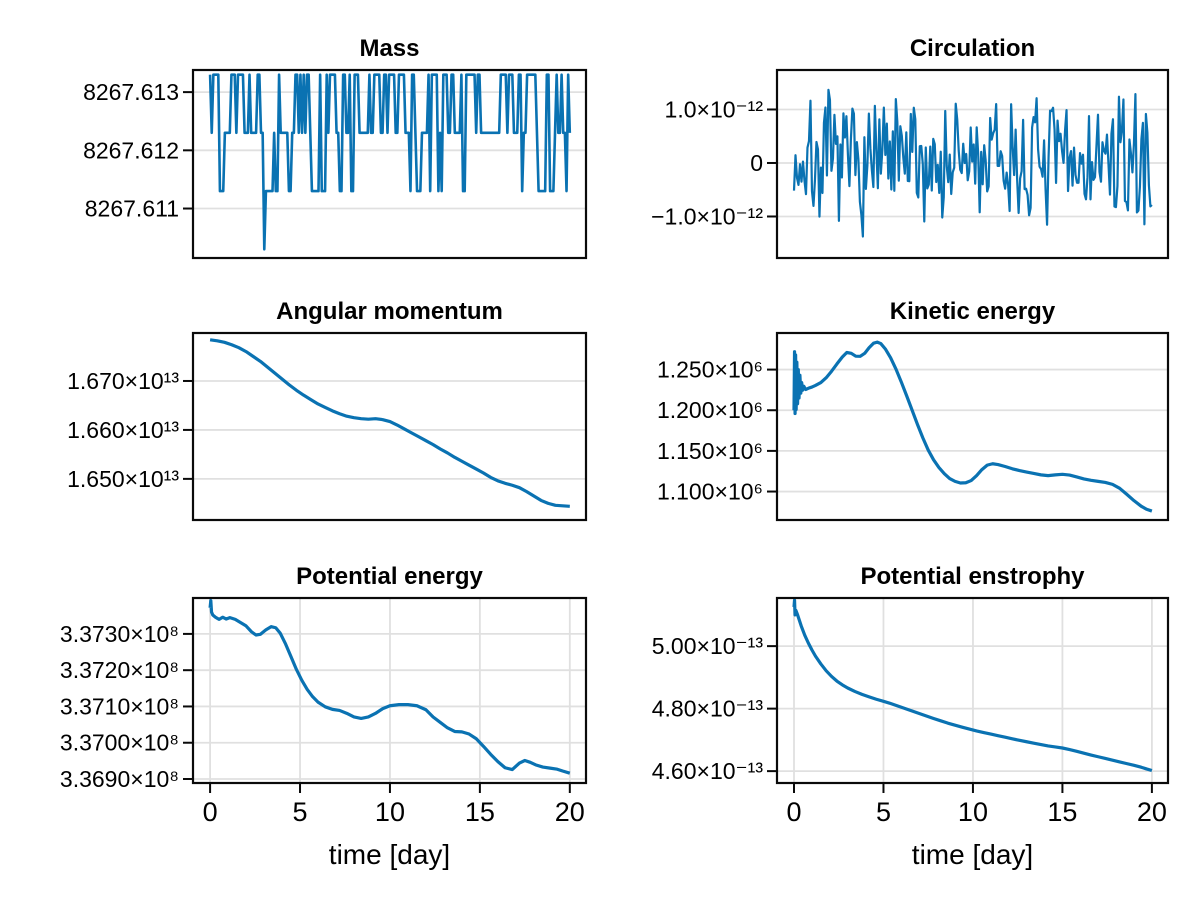 This screenshot has height=900, width=1200. I want to click on angular-momentum-title: Angular momentum, so click(389, 311).